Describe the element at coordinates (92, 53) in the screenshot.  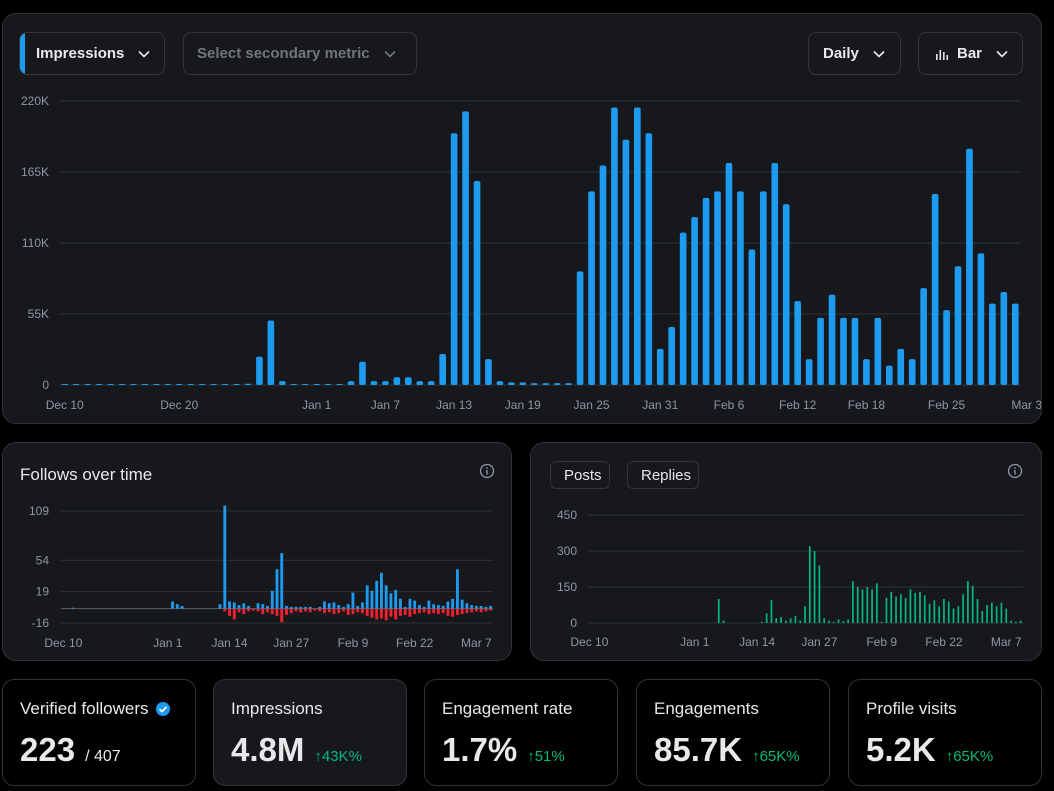
I see `primary-metric-dropdown: Impressions` at that location.